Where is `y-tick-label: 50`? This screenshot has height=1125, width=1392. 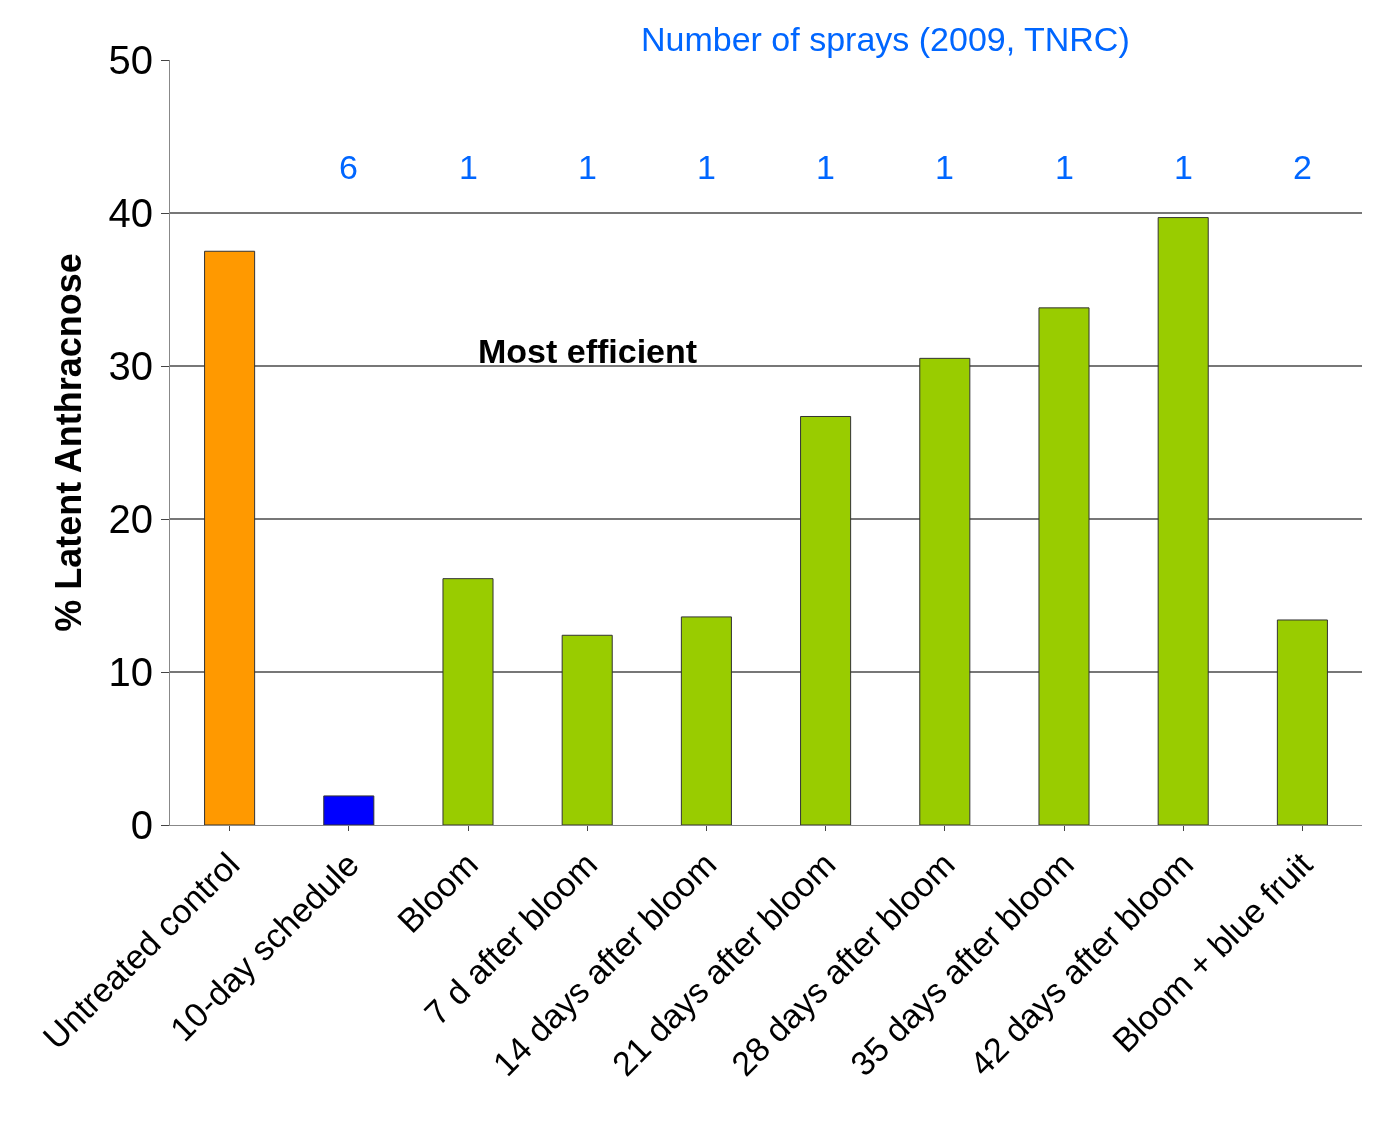 y-tick-label: 50 is located at coordinates (130, 60).